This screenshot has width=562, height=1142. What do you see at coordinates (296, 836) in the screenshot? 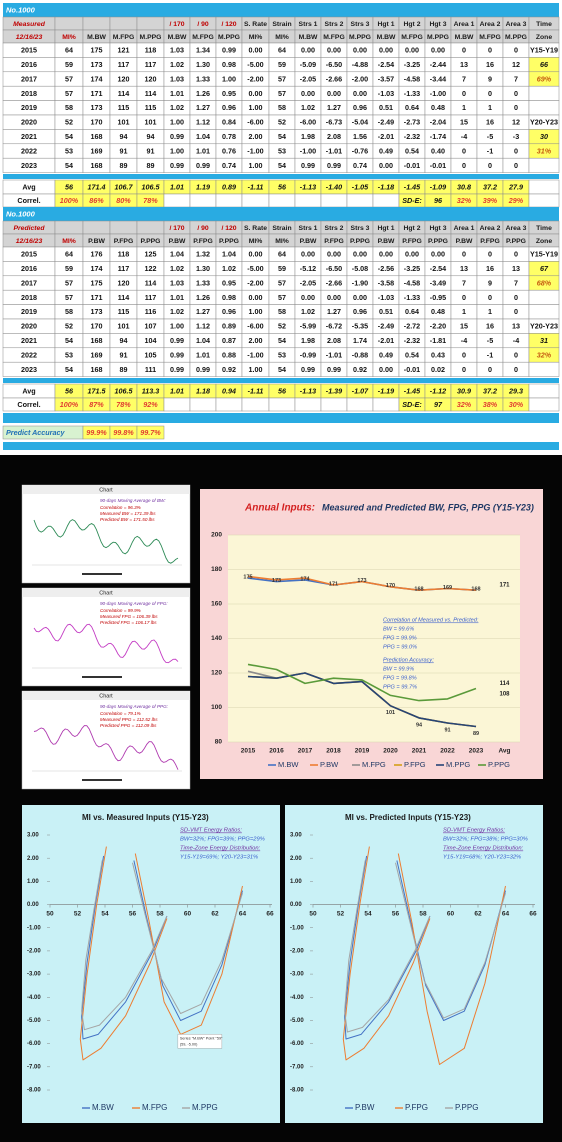
I see `y-tick-label: 3.00` at bounding box center [296, 836].